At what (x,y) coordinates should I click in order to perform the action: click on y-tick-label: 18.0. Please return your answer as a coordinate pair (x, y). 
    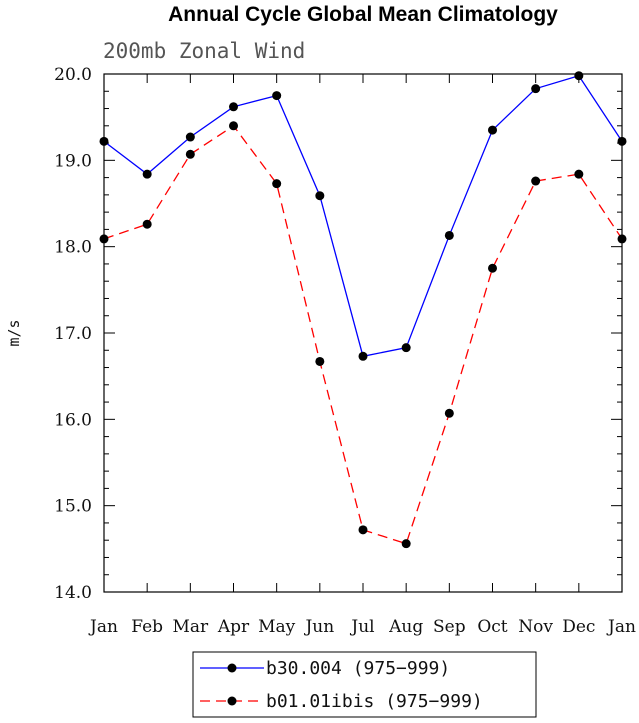
    Looking at the image, I should click on (73, 248).